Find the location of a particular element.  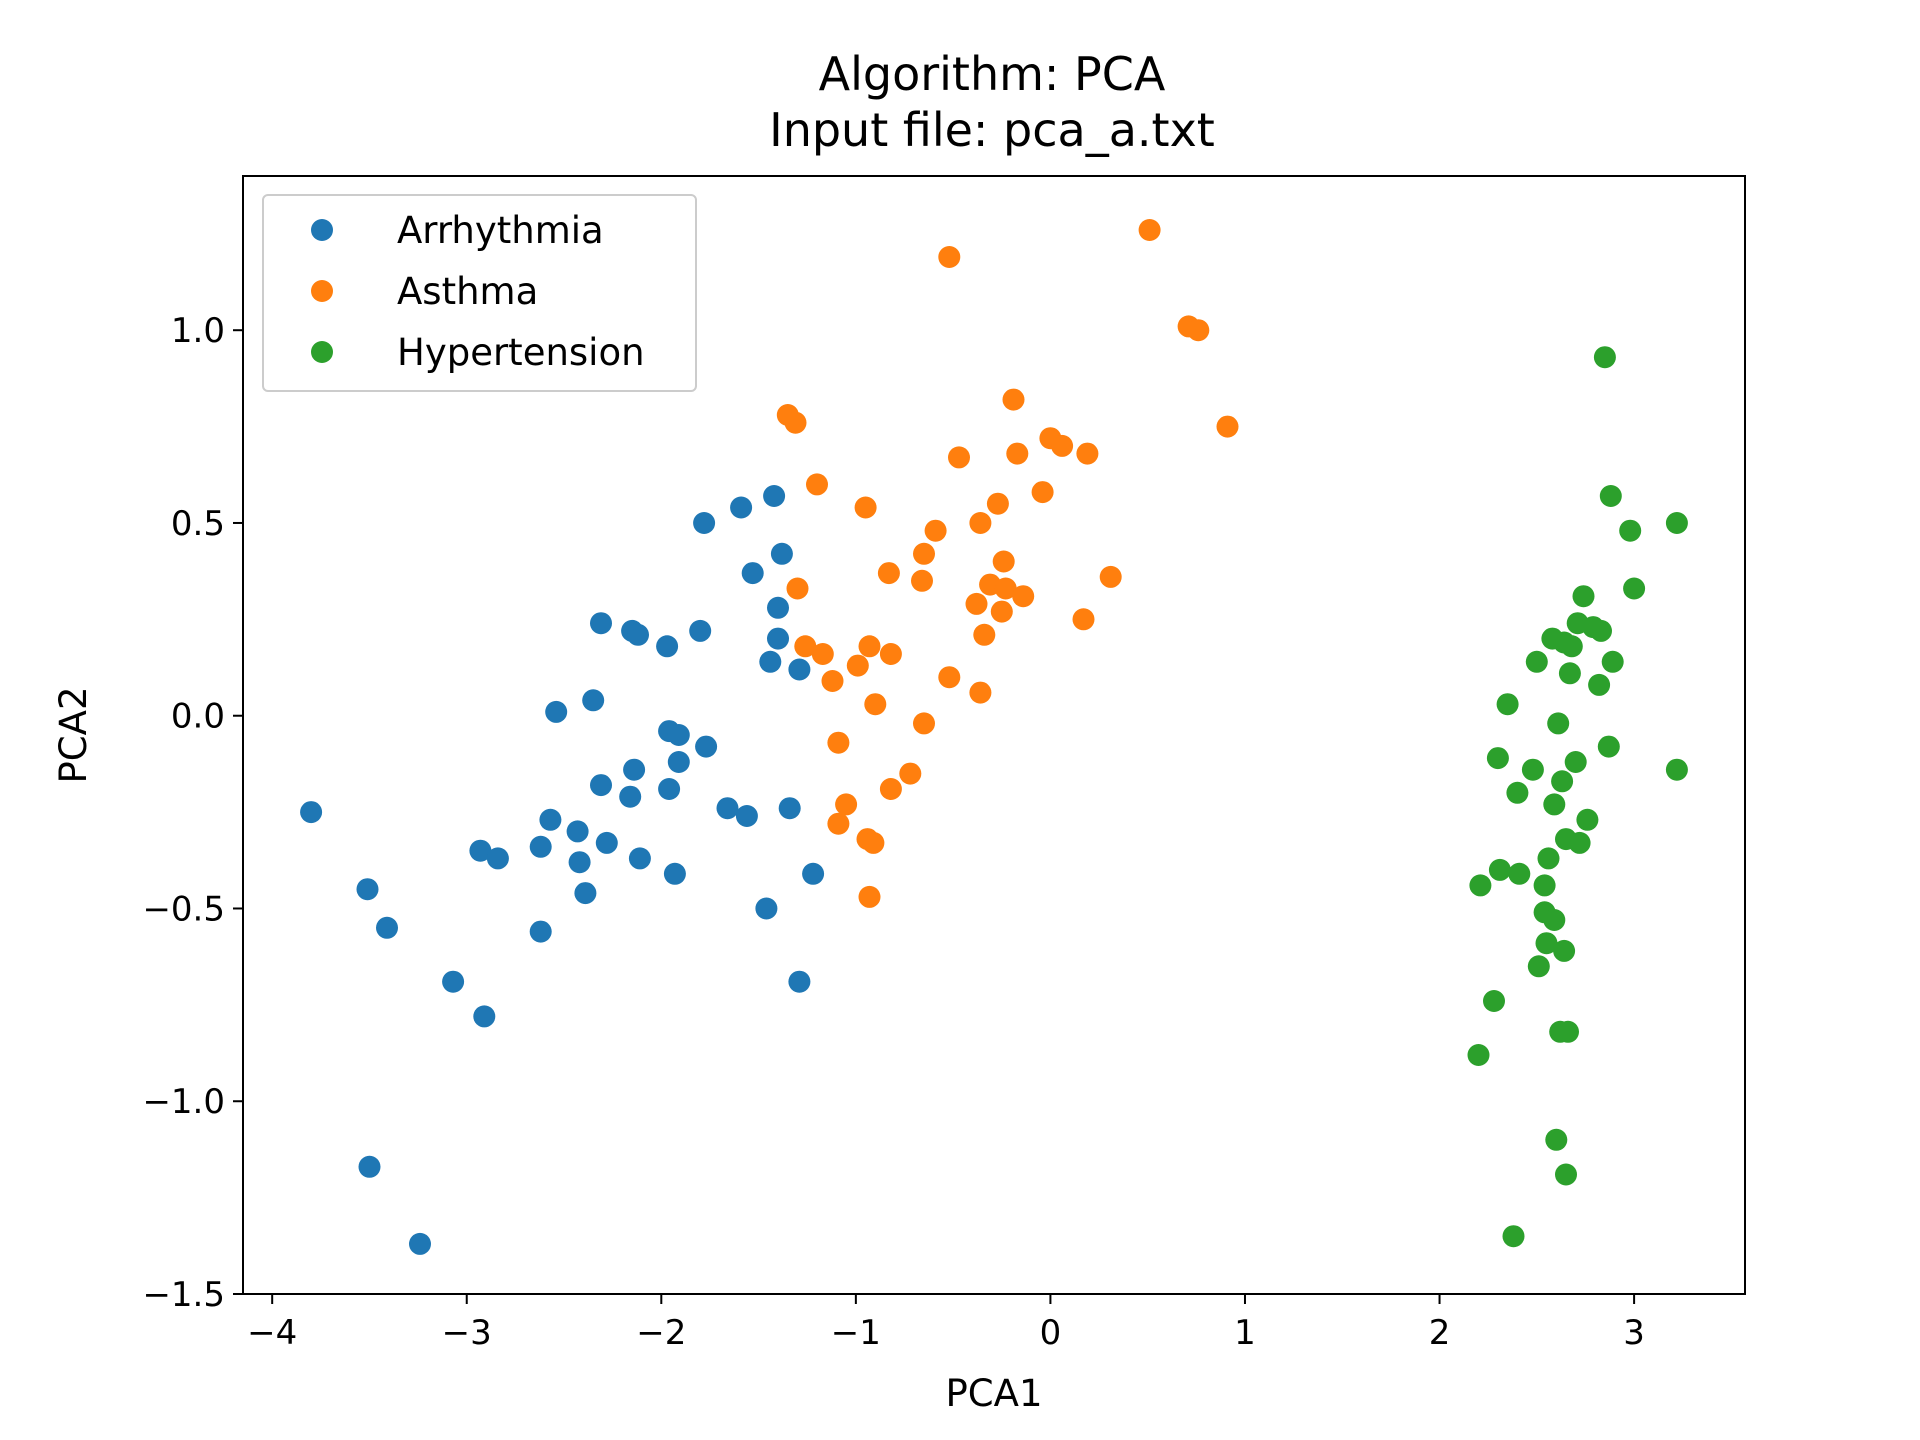

y-tick-label: −1.0 is located at coordinates (183, 1102).